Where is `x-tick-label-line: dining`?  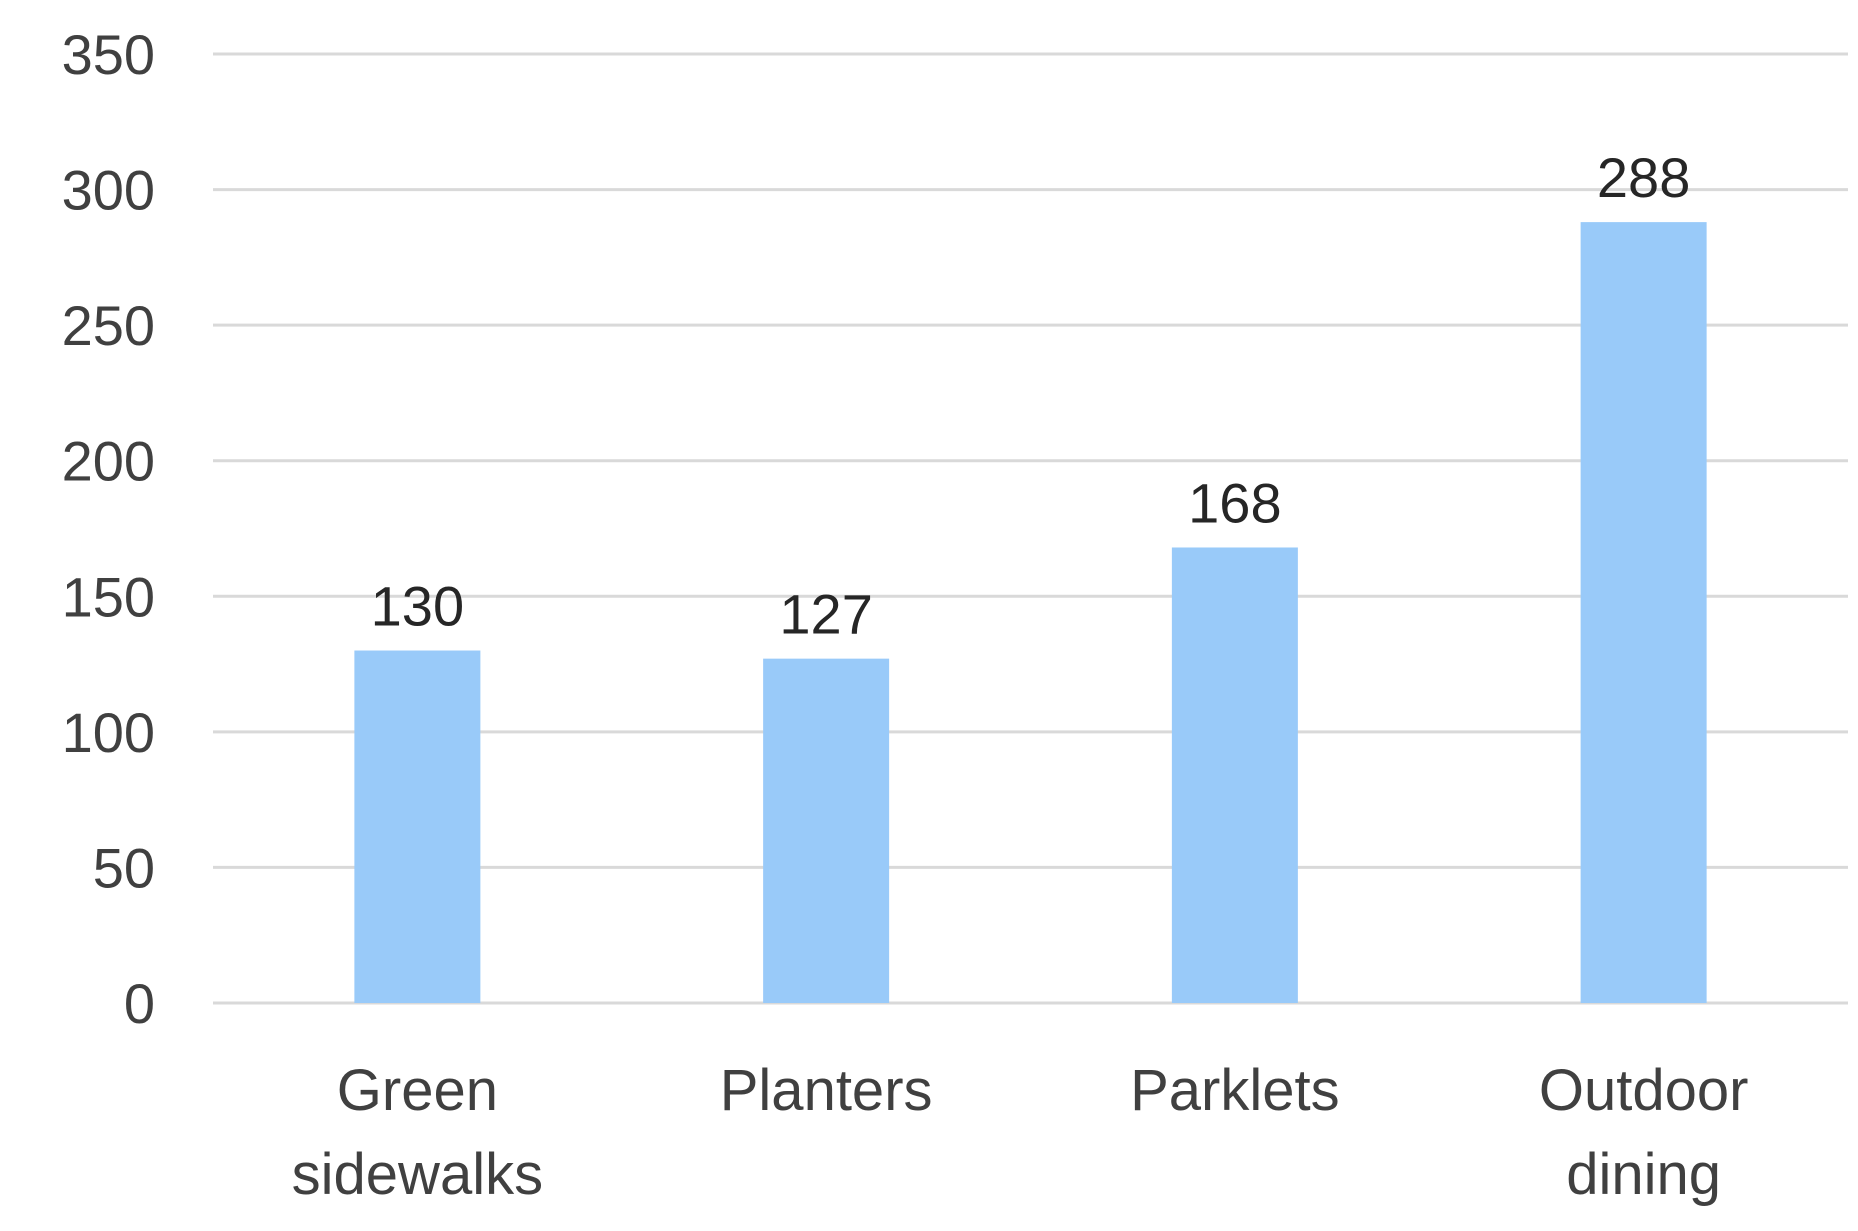
x-tick-label-line: dining is located at coordinates (1643, 1174).